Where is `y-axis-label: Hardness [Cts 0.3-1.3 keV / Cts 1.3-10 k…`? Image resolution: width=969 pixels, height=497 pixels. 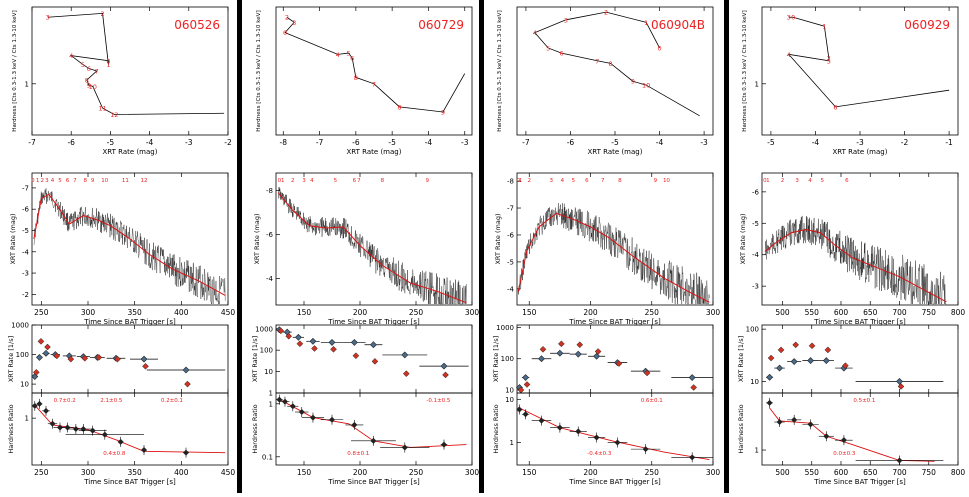 y-axis-label: Hardness [Cts 0.3-1.3 keV / Cts 1.3-10 k… is located at coordinates (259, 70).